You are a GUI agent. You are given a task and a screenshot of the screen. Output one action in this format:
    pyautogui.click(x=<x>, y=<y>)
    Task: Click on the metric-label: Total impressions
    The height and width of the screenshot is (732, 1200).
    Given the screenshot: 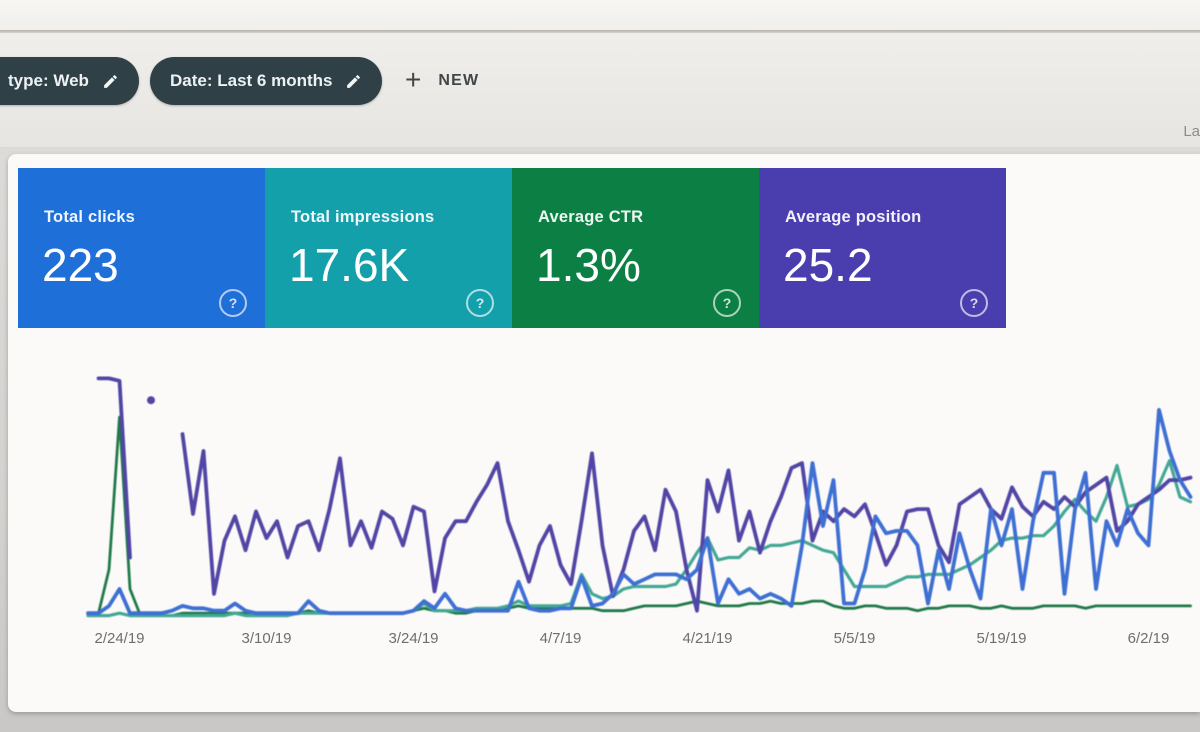 What is the action you would take?
    pyautogui.click(x=363, y=217)
    